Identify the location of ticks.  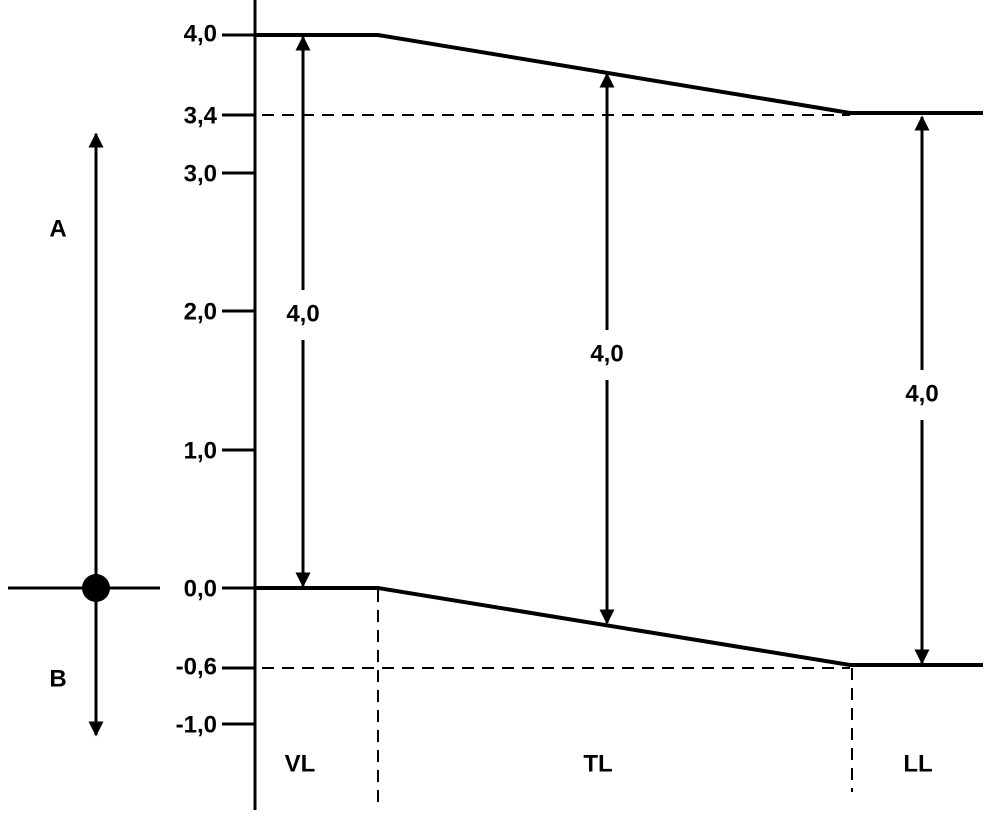
(238, 379).